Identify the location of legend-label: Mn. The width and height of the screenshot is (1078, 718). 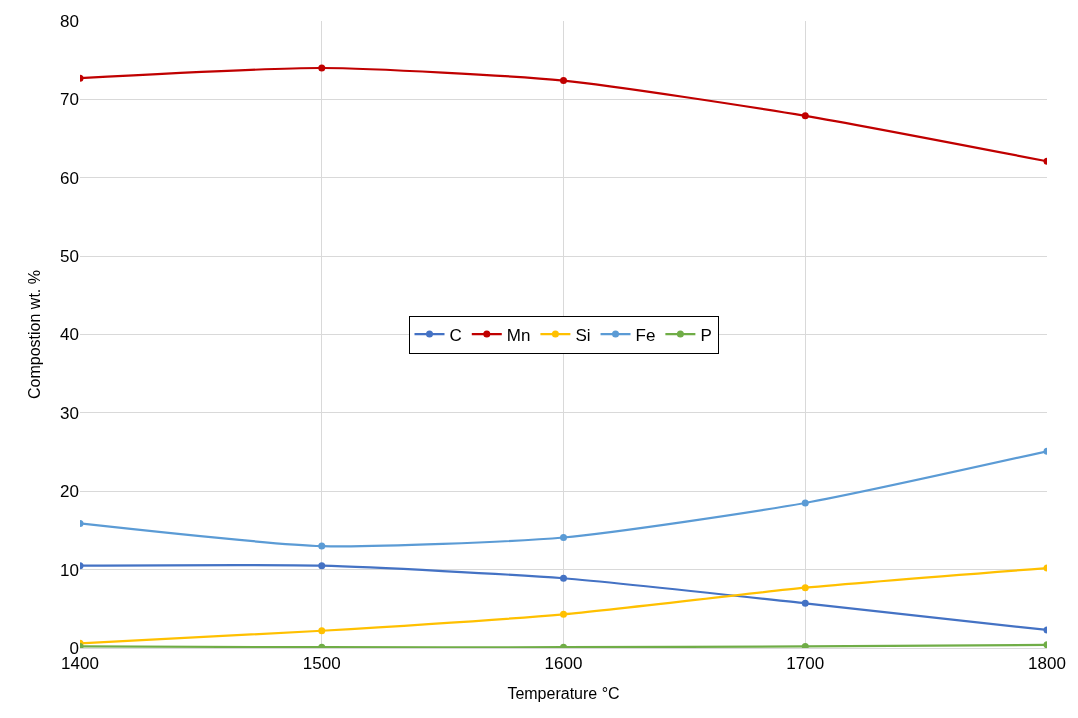
(518, 335).